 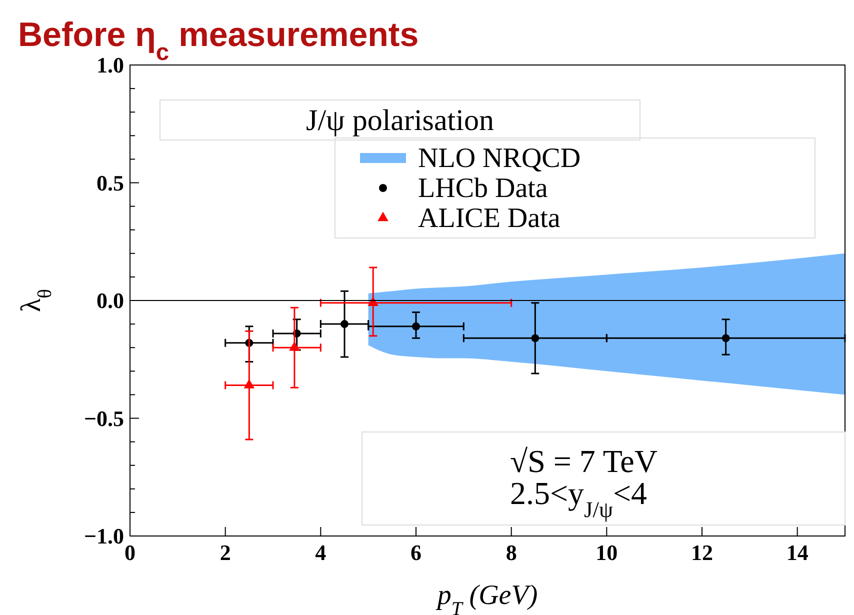 What do you see at coordinates (607, 552) in the screenshot?
I see `x-tick-label: 10` at bounding box center [607, 552].